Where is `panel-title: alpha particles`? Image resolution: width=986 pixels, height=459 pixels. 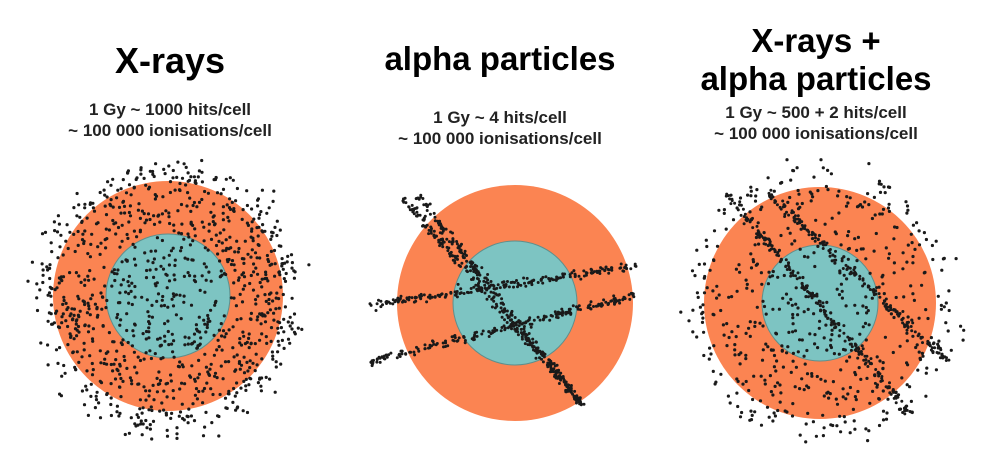
panel-title: alpha particles is located at coordinates (500, 58).